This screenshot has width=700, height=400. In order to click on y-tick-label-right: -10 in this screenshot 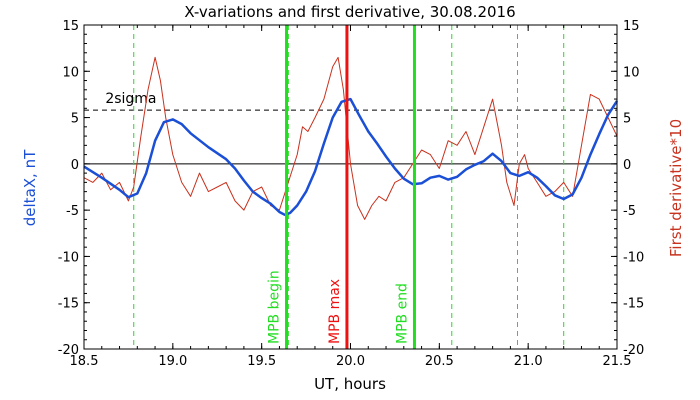, I will do `click(633, 257)`.